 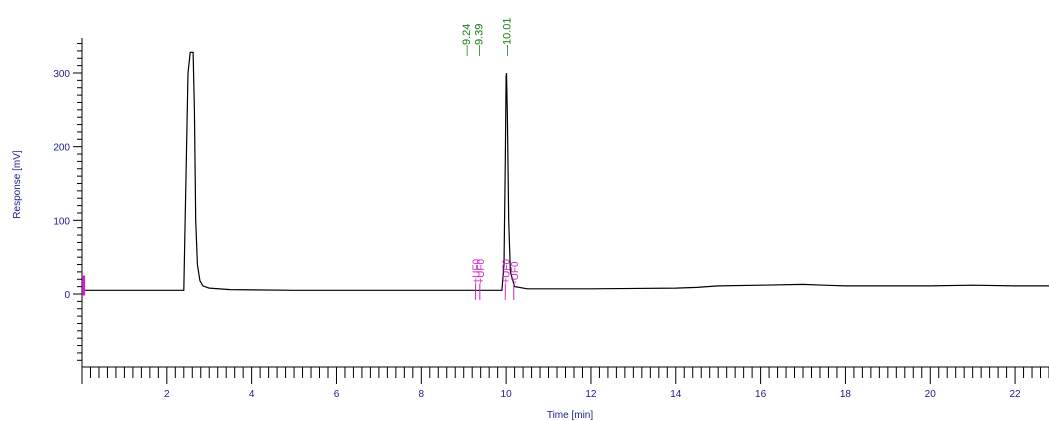 What do you see at coordinates (507, 394) in the screenshot?
I see `x-tick-label: 10` at bounding box center [507, 394].